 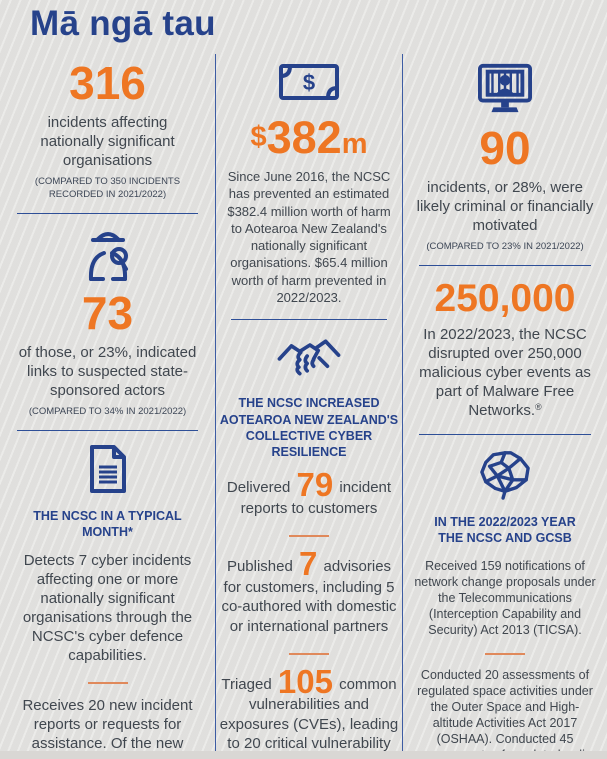 I want to click on stat-73-value: 73, so click(x=107, y=312).